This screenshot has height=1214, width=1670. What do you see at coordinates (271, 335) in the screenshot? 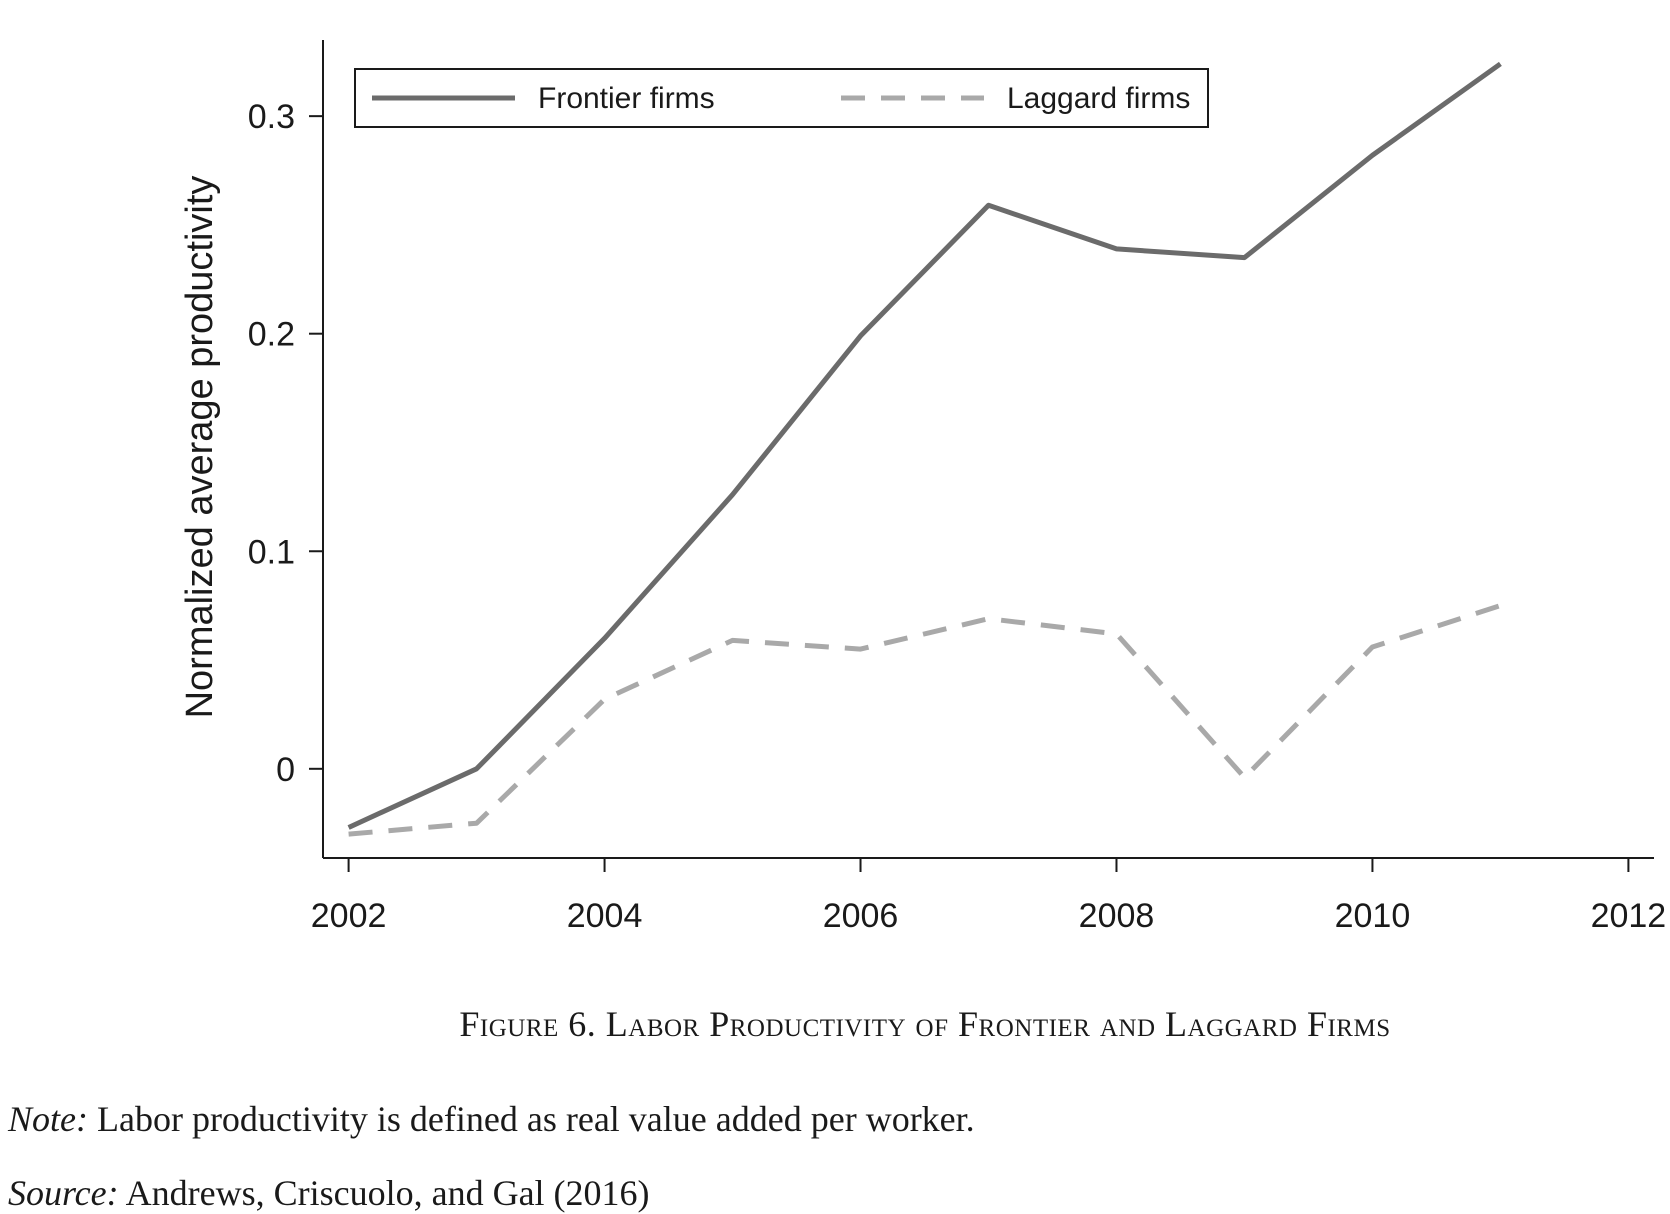
I see `y-tick-label: 0.2` at bounding box center [271, 335].